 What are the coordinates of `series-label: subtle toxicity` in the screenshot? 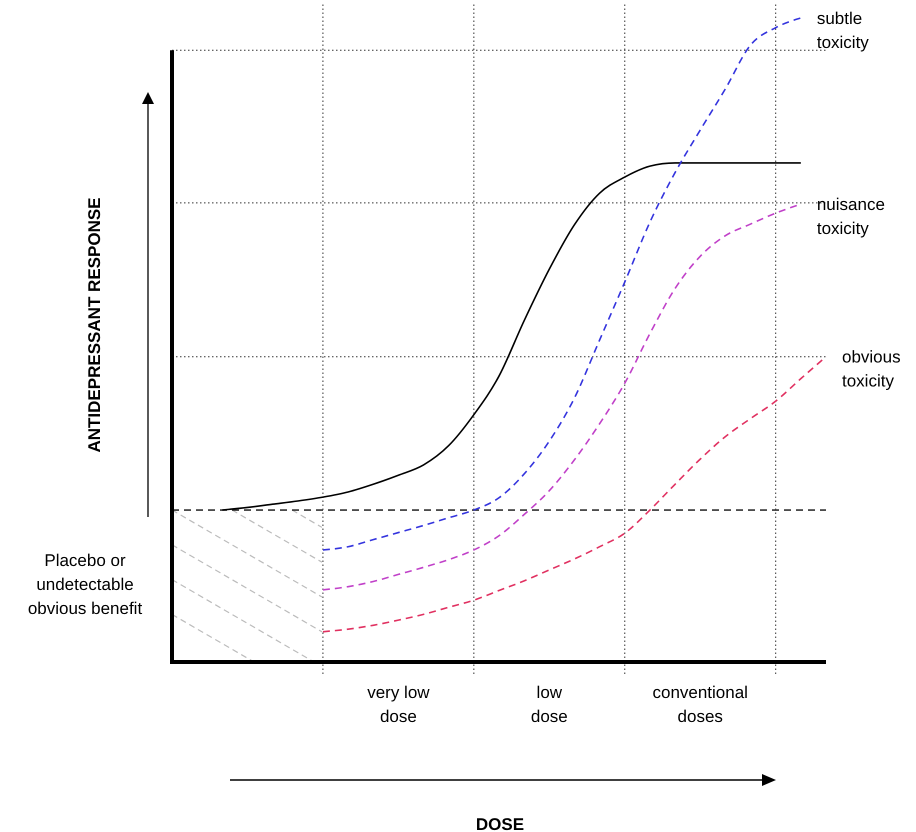 It's located at (843, 30).